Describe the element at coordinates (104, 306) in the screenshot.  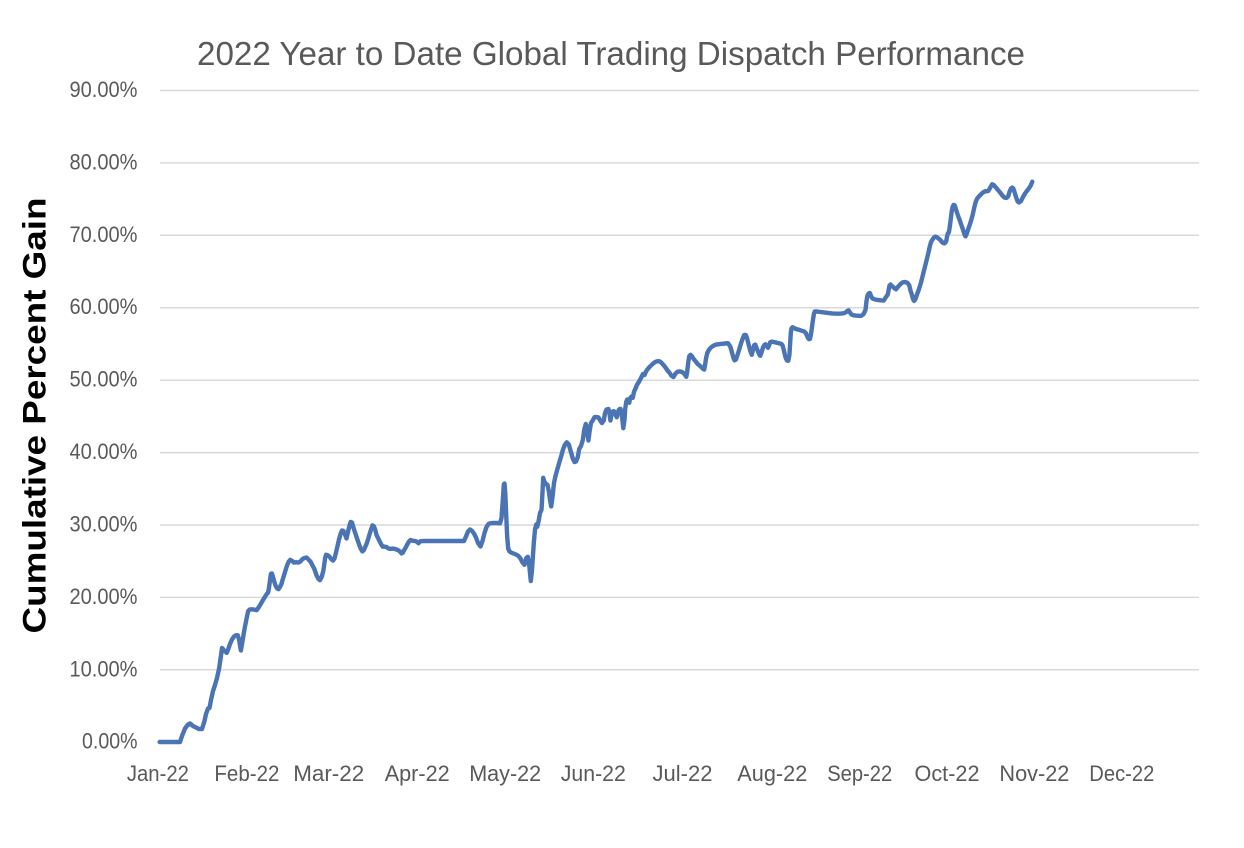
I see `svg-text: 60.00%` at that location.